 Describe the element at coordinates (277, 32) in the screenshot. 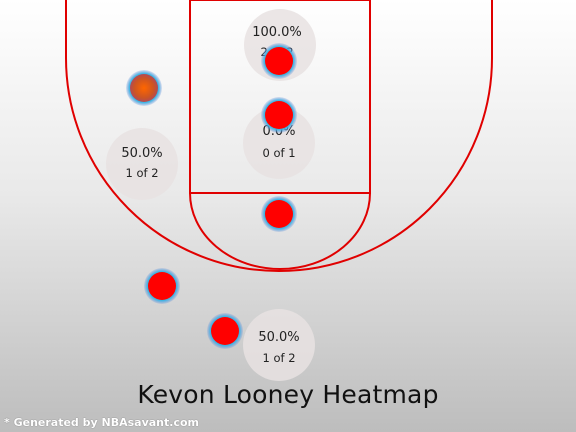

I see `zone-percentage: 100.0%` at that location.